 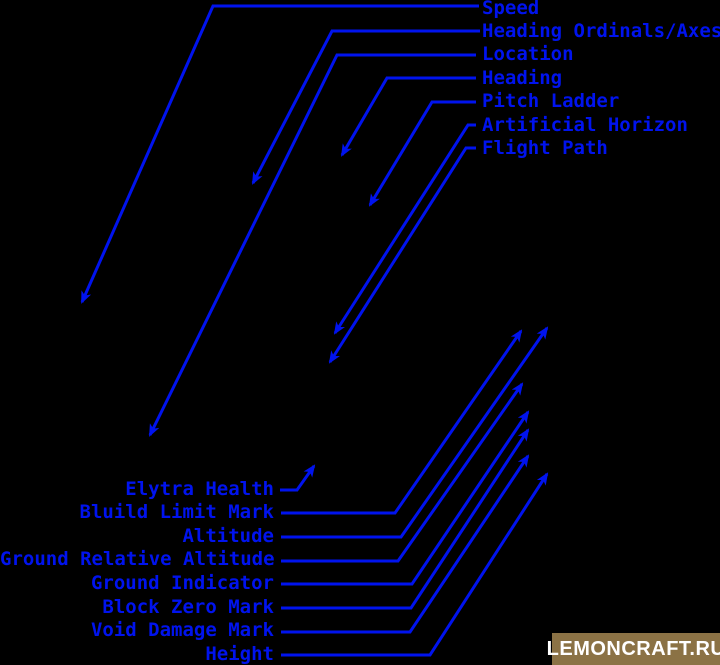 I want to click on arrow-ground-relative-altitude, so click(x=402, y=472).